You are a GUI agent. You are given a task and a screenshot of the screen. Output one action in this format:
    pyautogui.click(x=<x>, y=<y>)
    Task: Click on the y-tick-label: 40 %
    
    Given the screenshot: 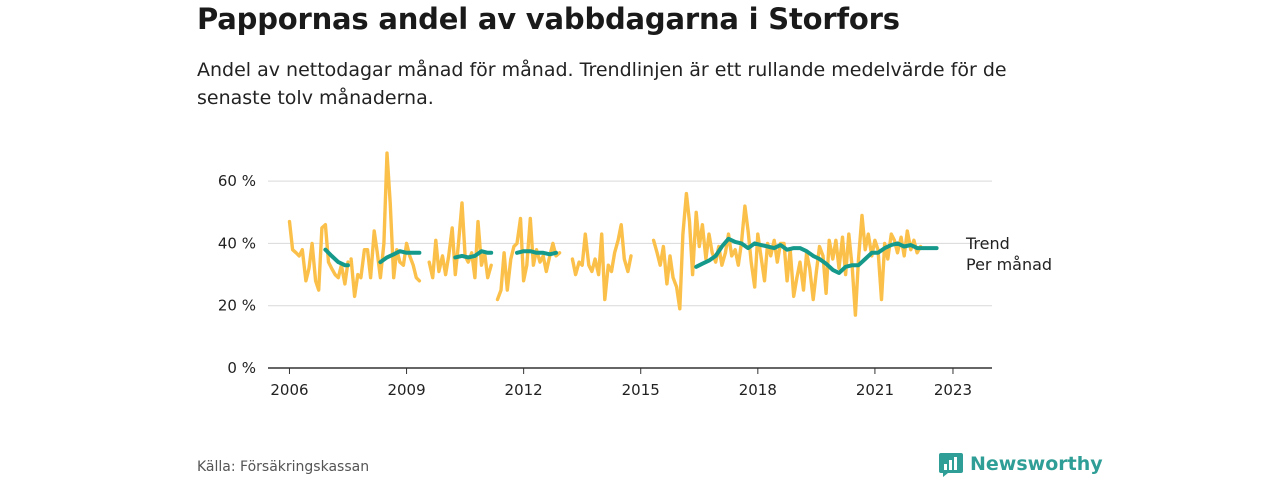 What is the action you would take?
    pyautogui.click(x=237, y=243)
    